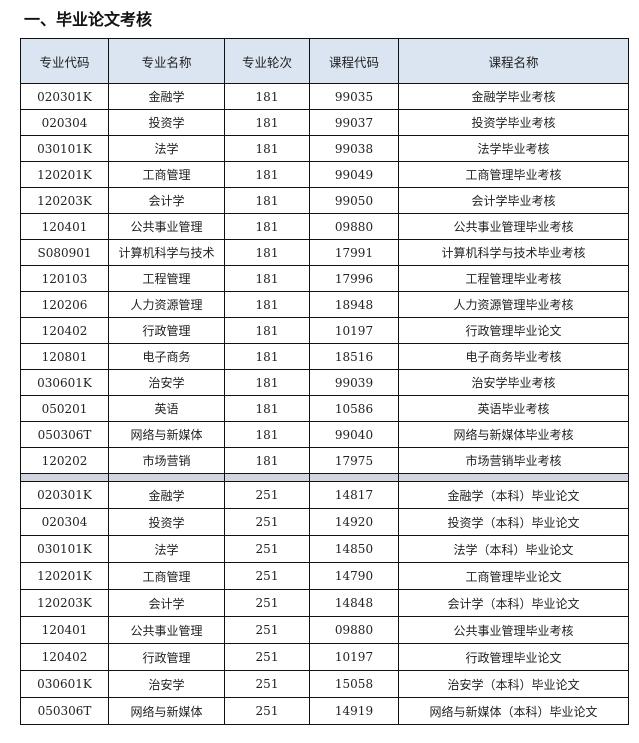  Describe the element at coordinates (166, 522) in the screenshot. I see `cell-major-name: 投资学` at that location.